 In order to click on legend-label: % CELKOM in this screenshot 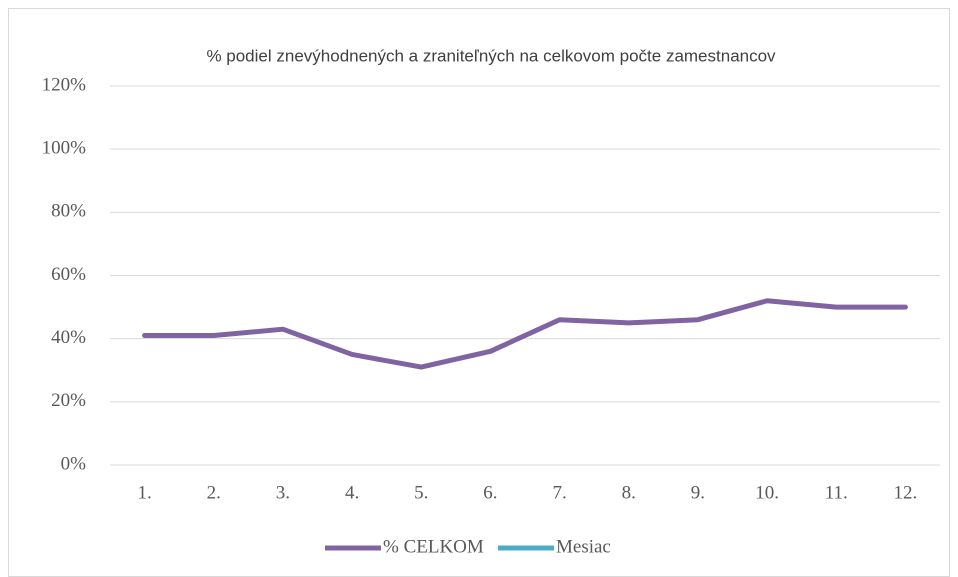, I will do `click(433, 546)`.